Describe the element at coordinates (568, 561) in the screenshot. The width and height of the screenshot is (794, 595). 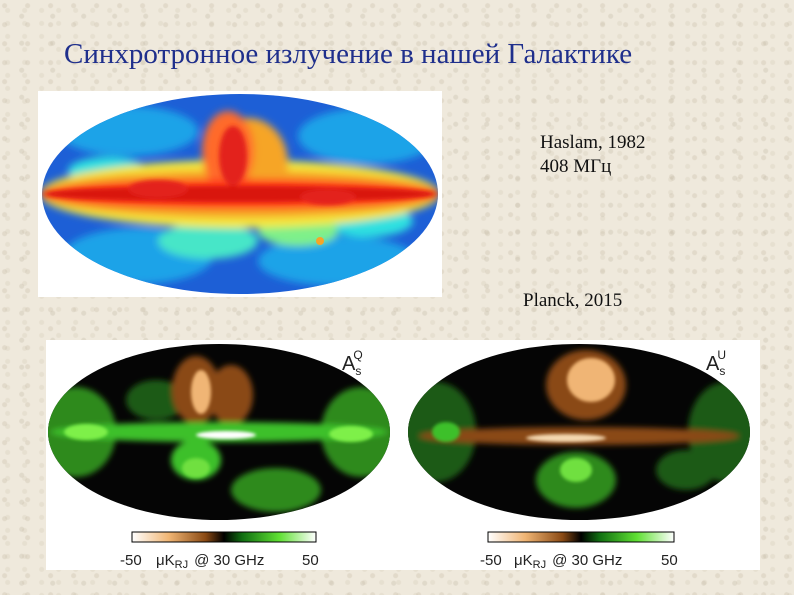
I see `u-scale-unit: μKRJ @ 30 GHz` at that location.